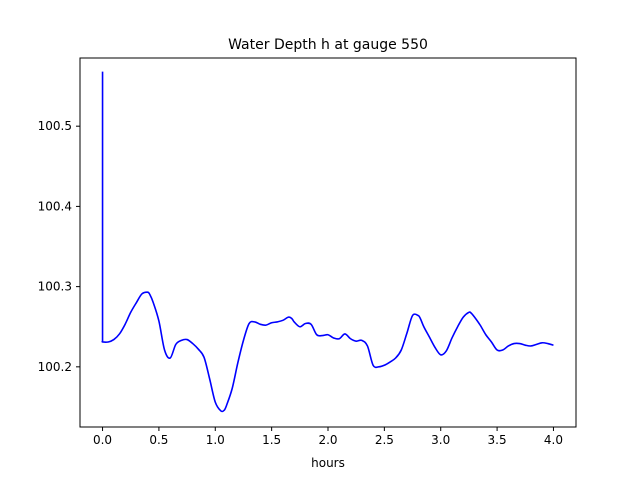  What do you see at coordinates (102, 440) in the screenshot?
I see `x-tick-label: 0.0` at bounding box center [102, 440].